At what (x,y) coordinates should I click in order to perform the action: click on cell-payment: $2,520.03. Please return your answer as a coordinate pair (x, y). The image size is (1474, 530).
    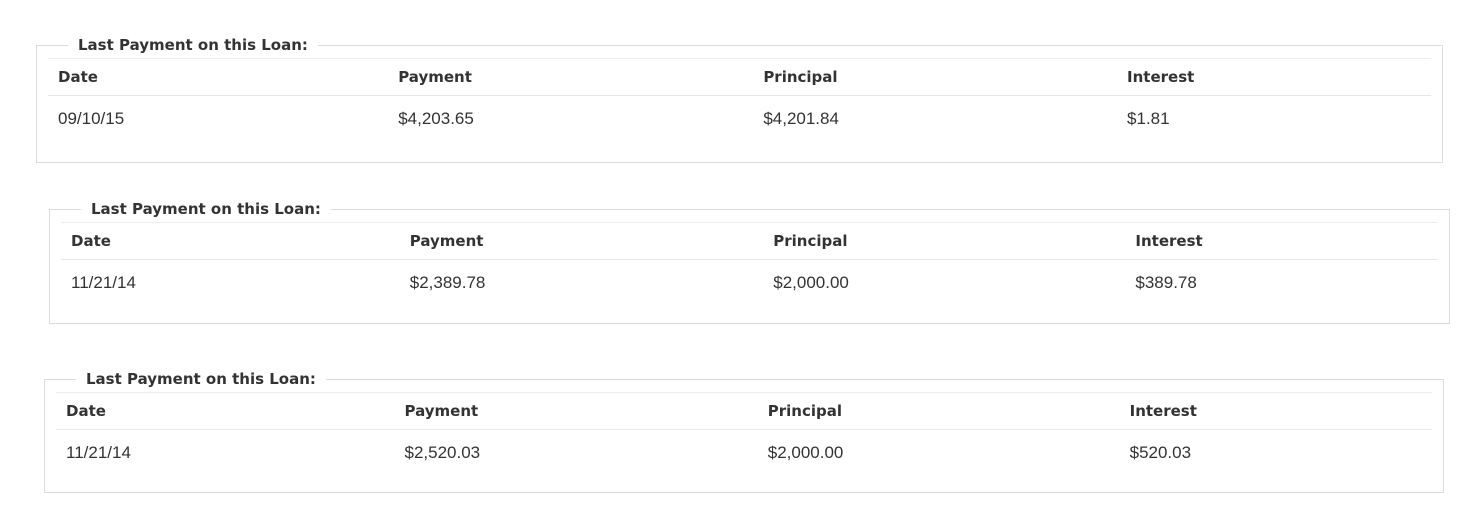
    Looking at the image, I should click on (442, 452).